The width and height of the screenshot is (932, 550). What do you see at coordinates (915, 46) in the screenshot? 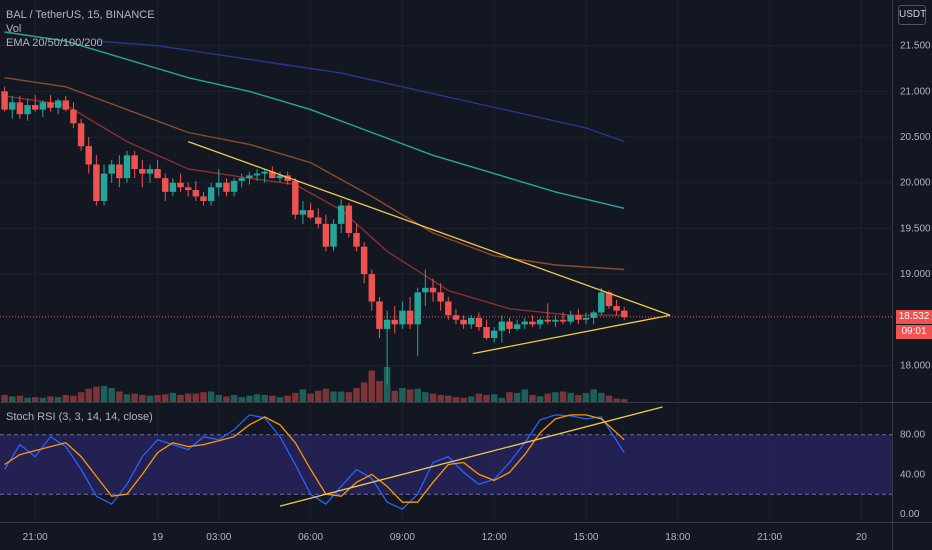
I see `price-tick-label: 21.500` at bounding box center [915, 46].